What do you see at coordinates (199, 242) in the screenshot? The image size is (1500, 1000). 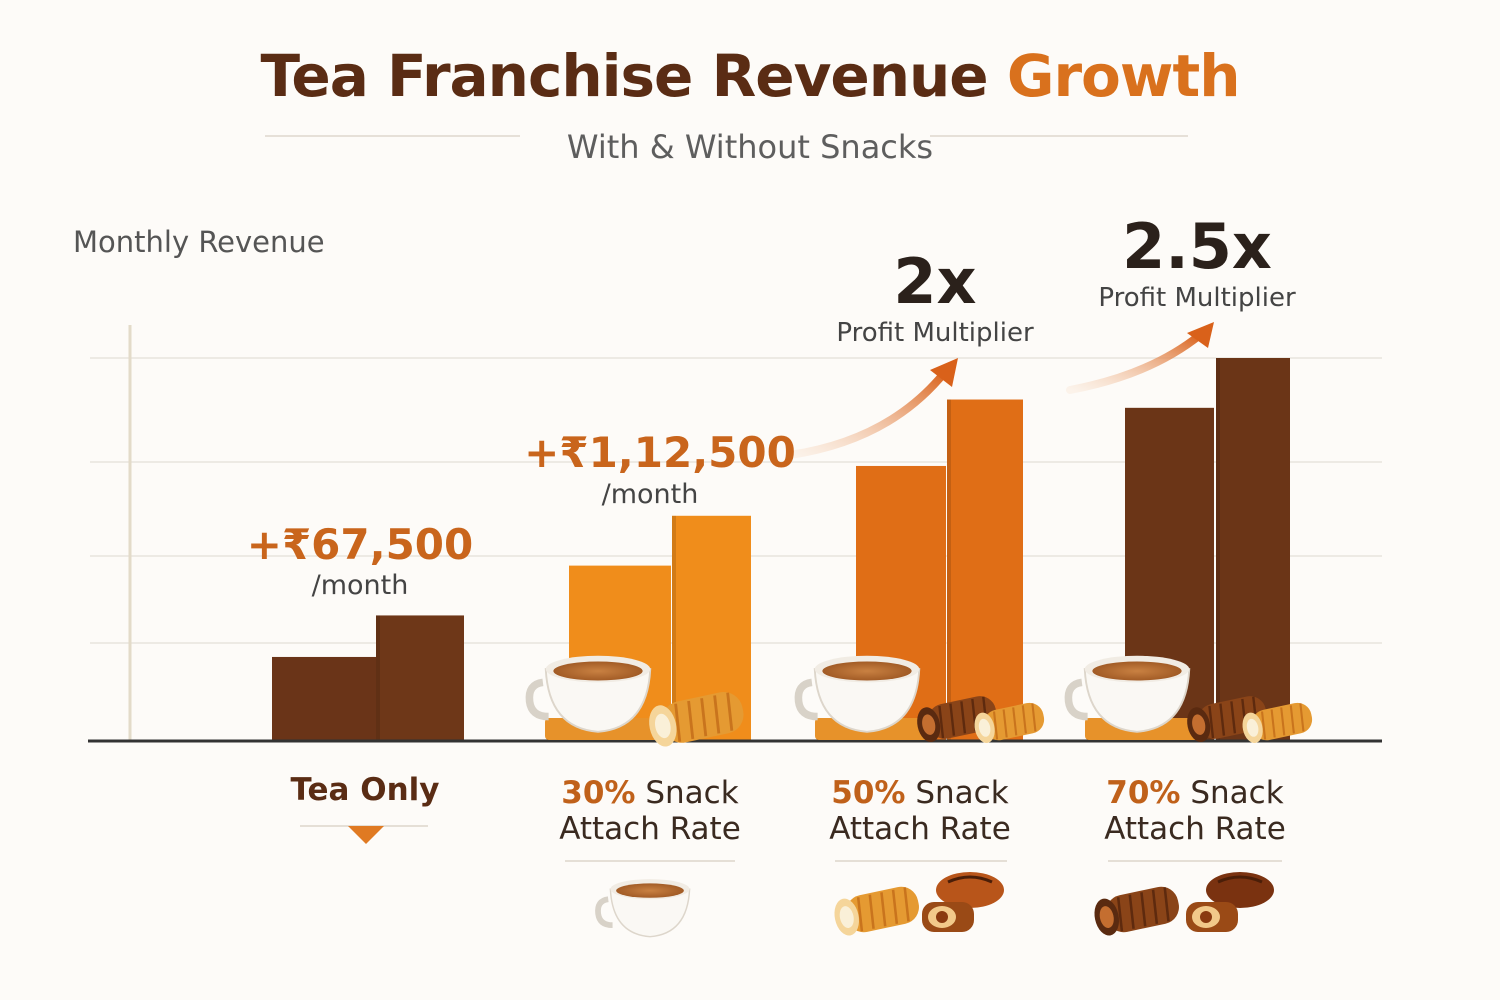 I see `y-axis-label: Monthly Revenue` at bounding box center [199, 242].